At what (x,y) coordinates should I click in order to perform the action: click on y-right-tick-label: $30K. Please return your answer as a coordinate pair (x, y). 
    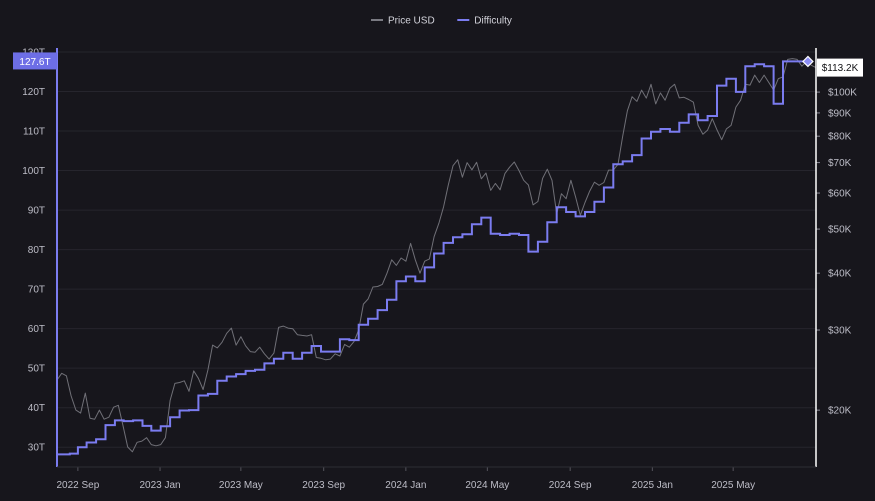
    Looking at the image, I should click on (840, 331).